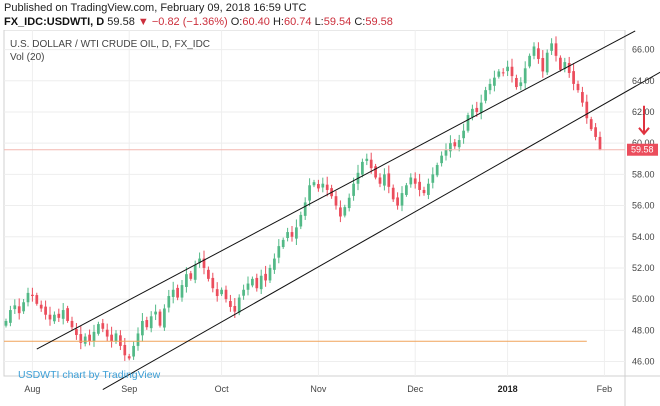  Describe the element at coordinates (121, 22) in the screenshot. I see `last-price: 59.58` at that location.